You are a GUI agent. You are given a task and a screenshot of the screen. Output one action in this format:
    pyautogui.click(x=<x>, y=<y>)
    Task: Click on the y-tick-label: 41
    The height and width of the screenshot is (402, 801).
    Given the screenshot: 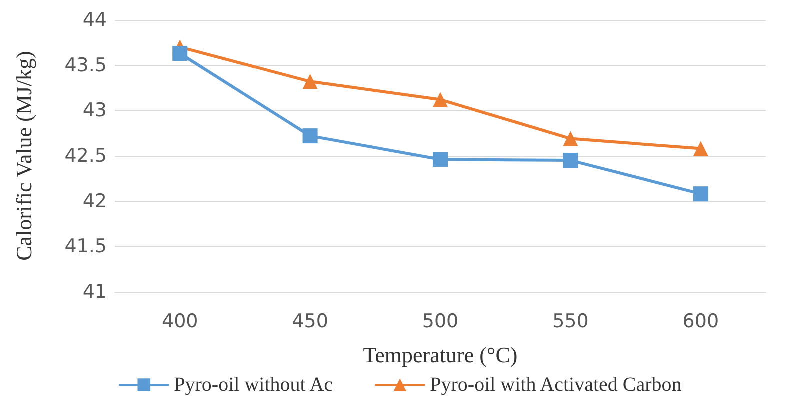 What is the action you would take?
    pyautogui.click(x=94, y=292)
    